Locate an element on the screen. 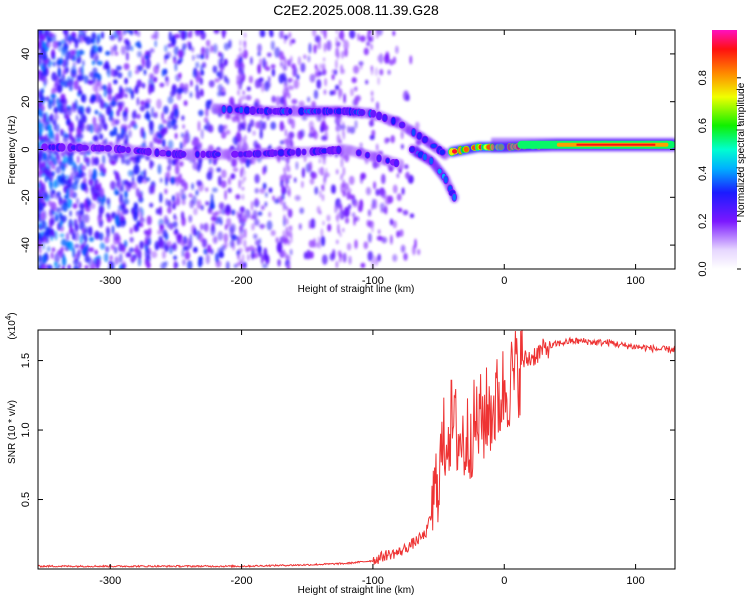 The width and height of the screenshot is (750, 600). y-tick-label: -40 is located at coordinates (26, 245).